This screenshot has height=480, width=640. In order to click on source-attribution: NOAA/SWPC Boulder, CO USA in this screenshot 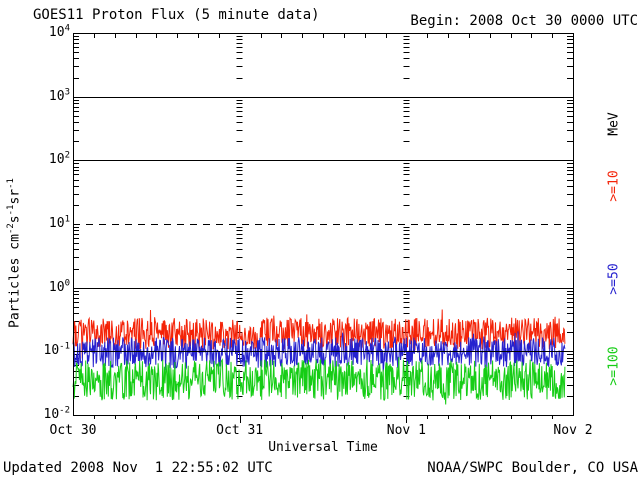, I will do `click(532, 468)`.